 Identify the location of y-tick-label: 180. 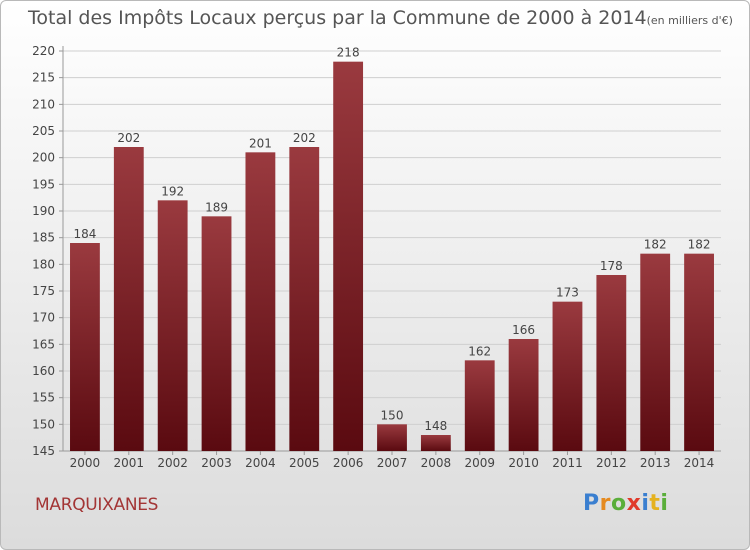
(43, 264).